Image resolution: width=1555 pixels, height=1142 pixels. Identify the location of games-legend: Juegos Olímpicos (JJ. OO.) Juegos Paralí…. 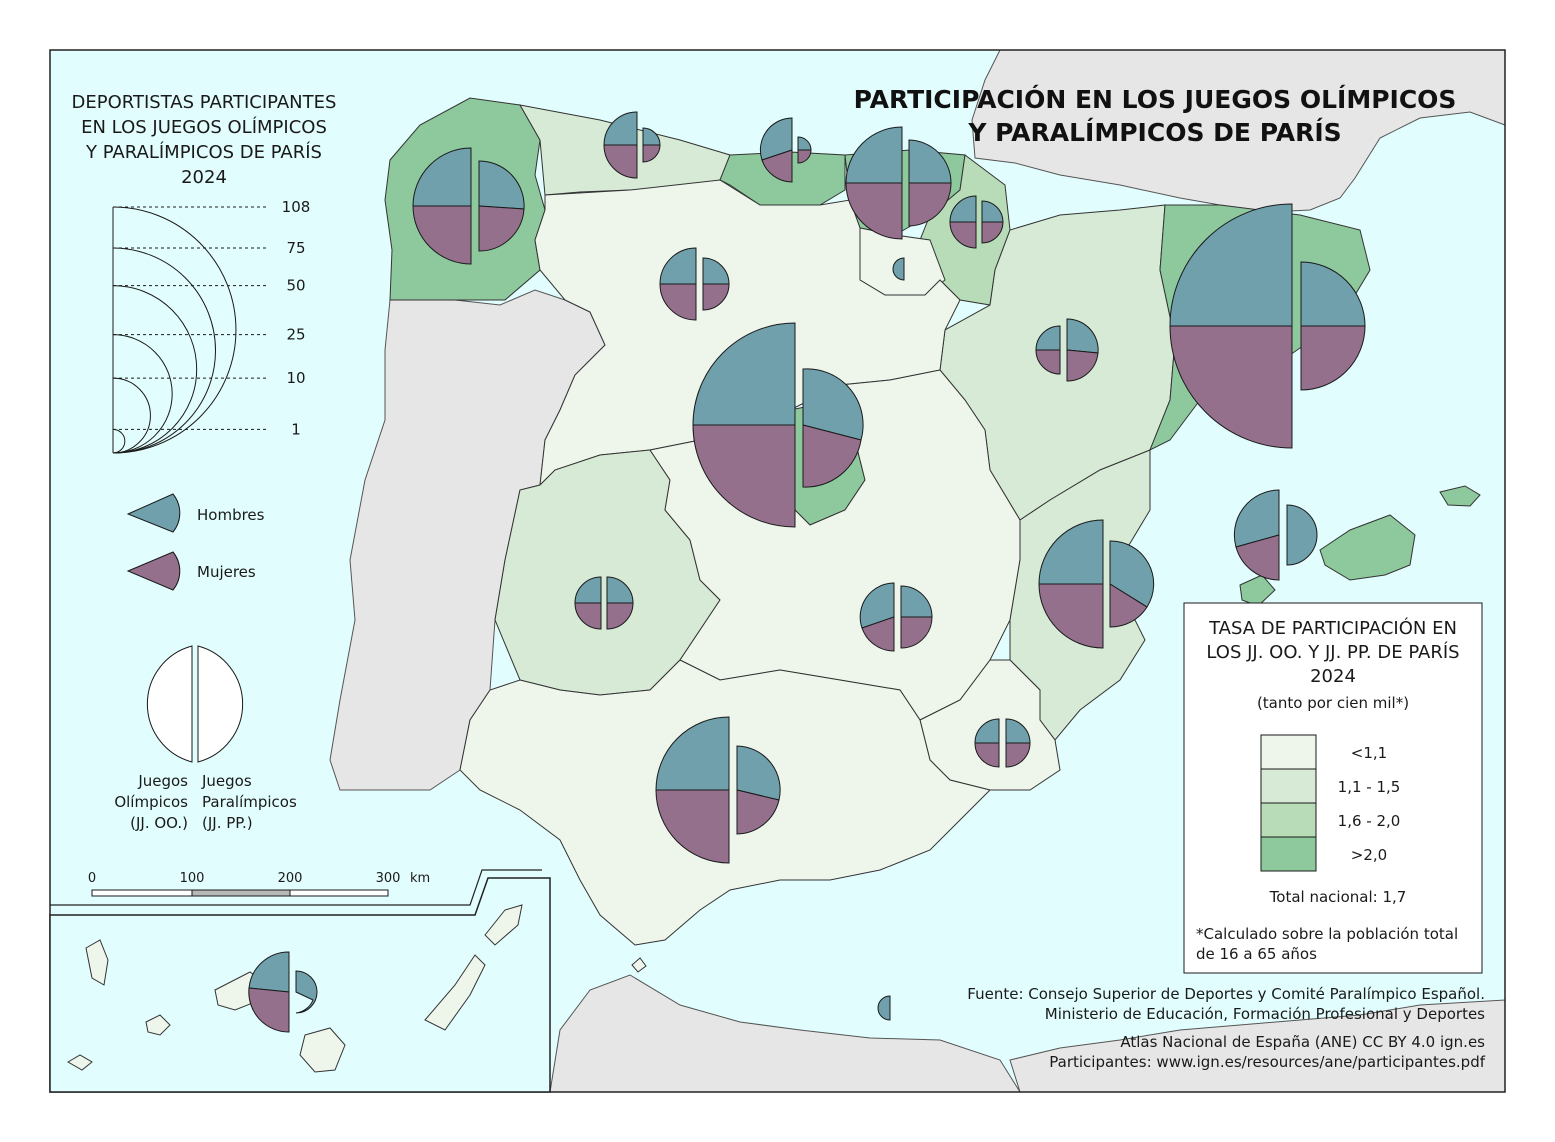
(205, 738).